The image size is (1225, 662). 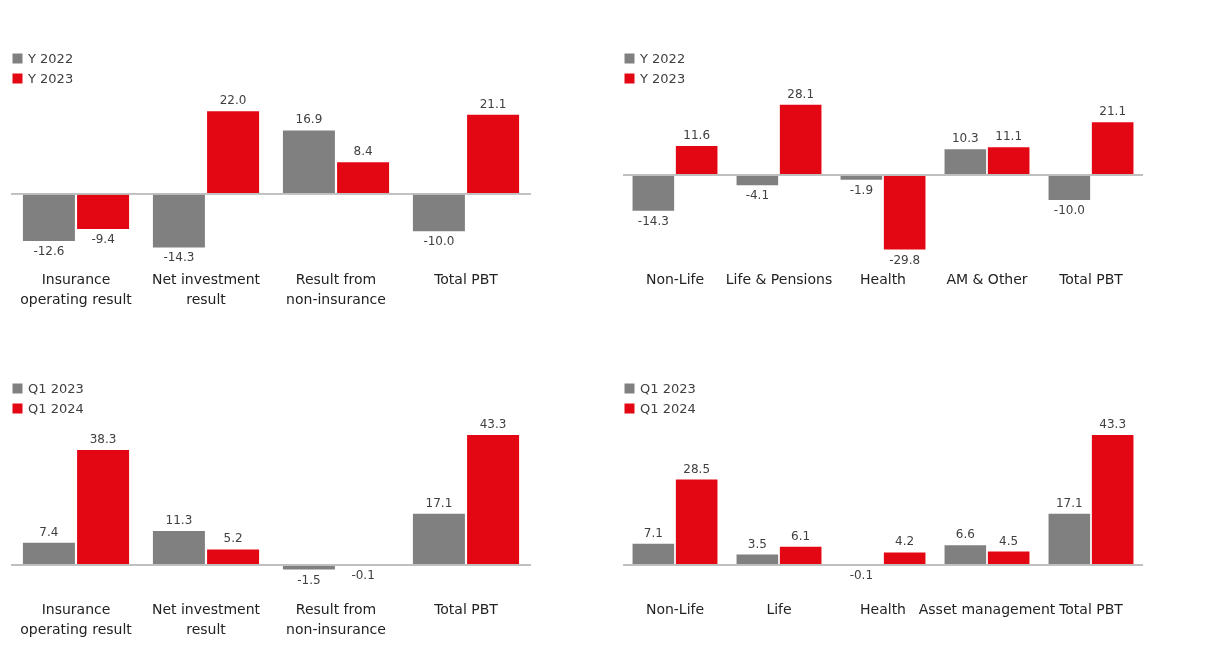 I want to click on data-label: 6.1, so click(x=801, y=535).